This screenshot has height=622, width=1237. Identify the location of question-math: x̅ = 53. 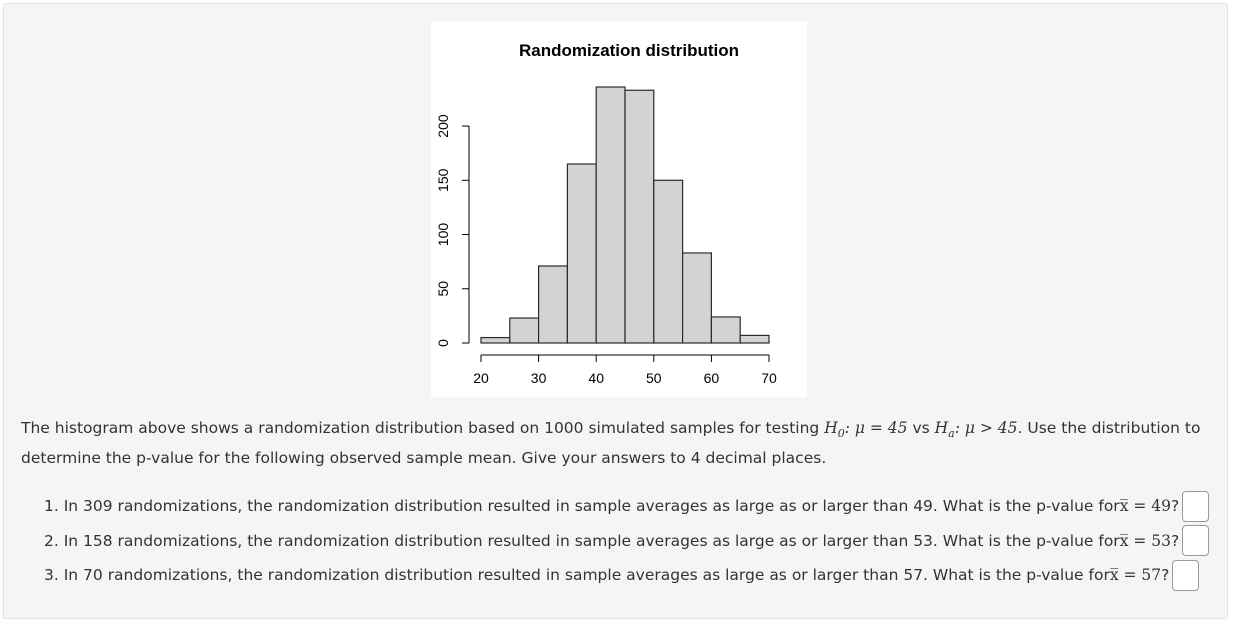
(1145, 540).